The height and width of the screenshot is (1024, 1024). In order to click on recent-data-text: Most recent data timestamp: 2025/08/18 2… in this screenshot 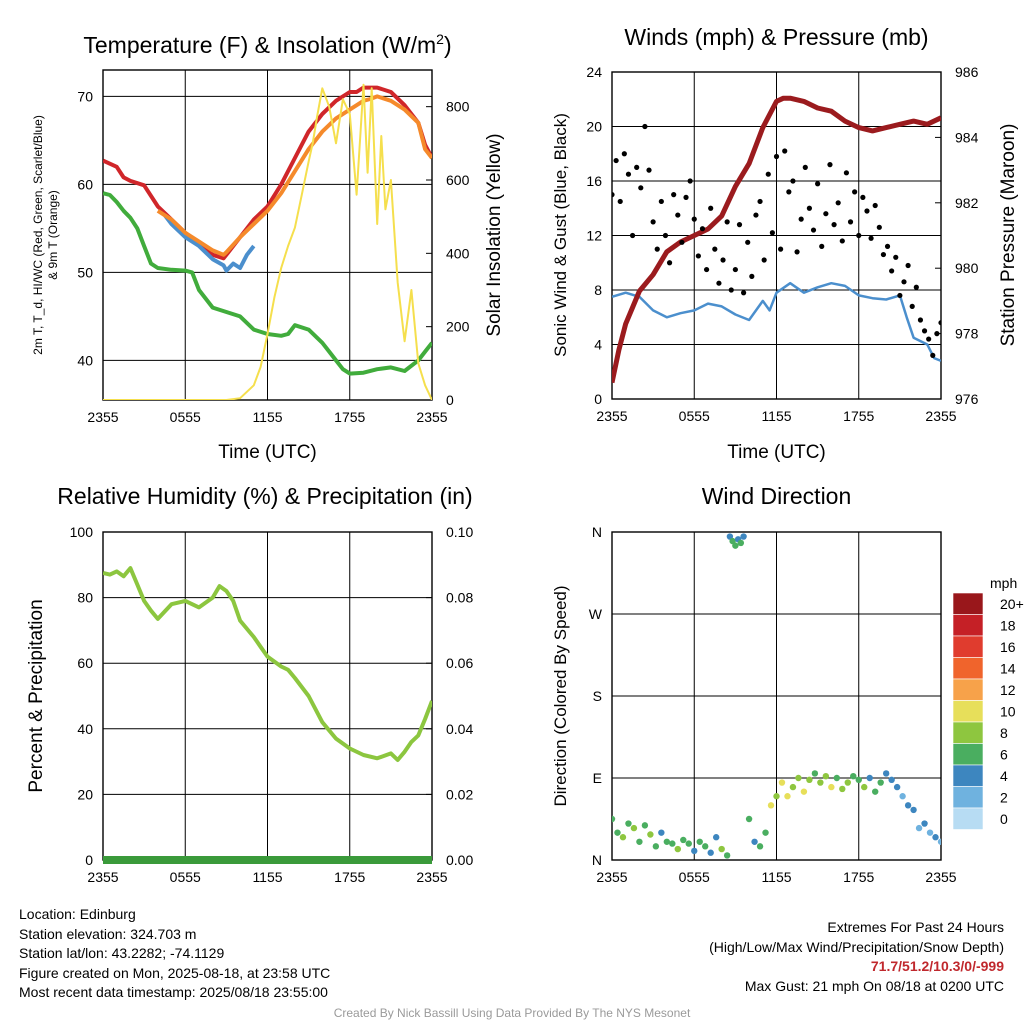, I will do `click(173, 992)`.